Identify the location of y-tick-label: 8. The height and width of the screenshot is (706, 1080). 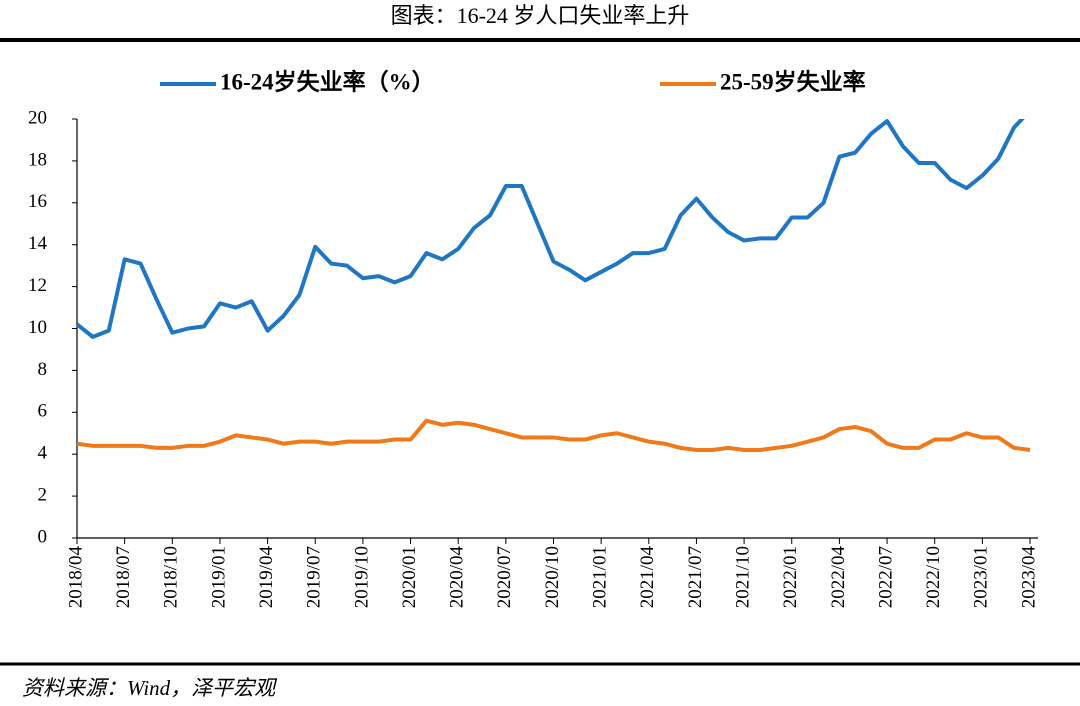
(43, 369).